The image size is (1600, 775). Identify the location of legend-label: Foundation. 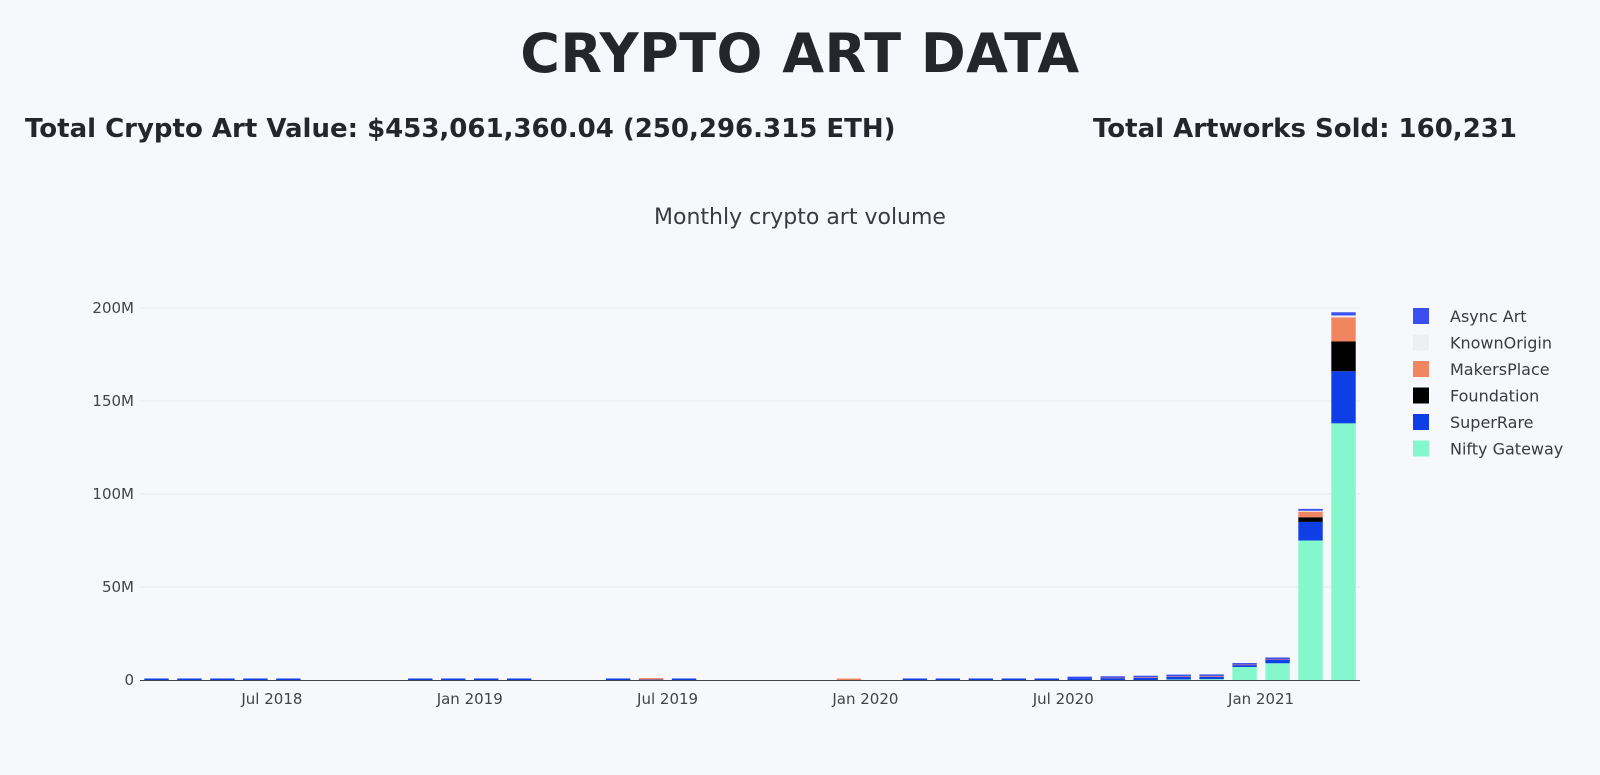
(1494, 396).